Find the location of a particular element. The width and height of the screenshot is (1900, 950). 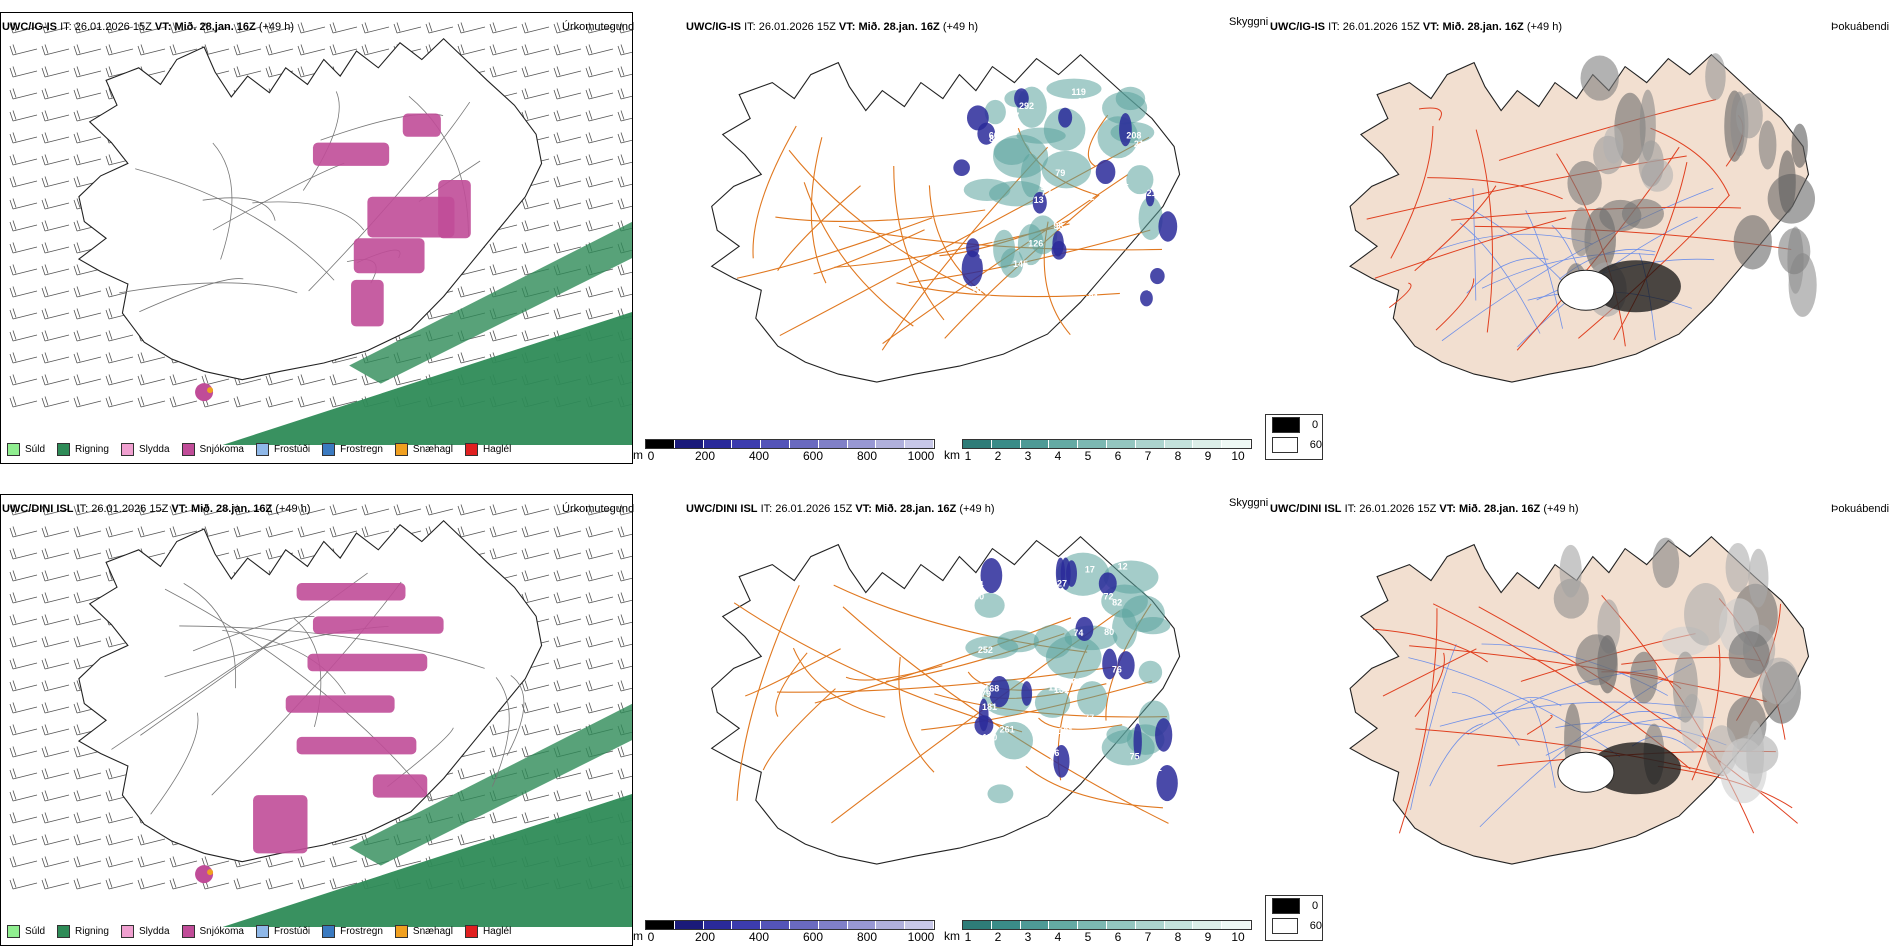

cbar-tick-label: 3 is located at coordinates (1028, 456).